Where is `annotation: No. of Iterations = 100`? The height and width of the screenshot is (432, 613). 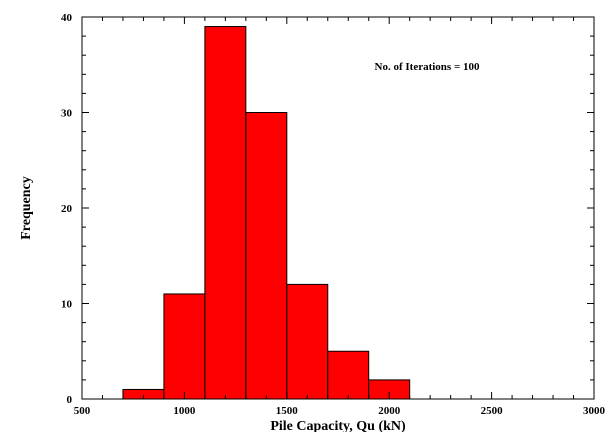
annotation: No. of Iterations = 100 is located at coordinates (427, 67).